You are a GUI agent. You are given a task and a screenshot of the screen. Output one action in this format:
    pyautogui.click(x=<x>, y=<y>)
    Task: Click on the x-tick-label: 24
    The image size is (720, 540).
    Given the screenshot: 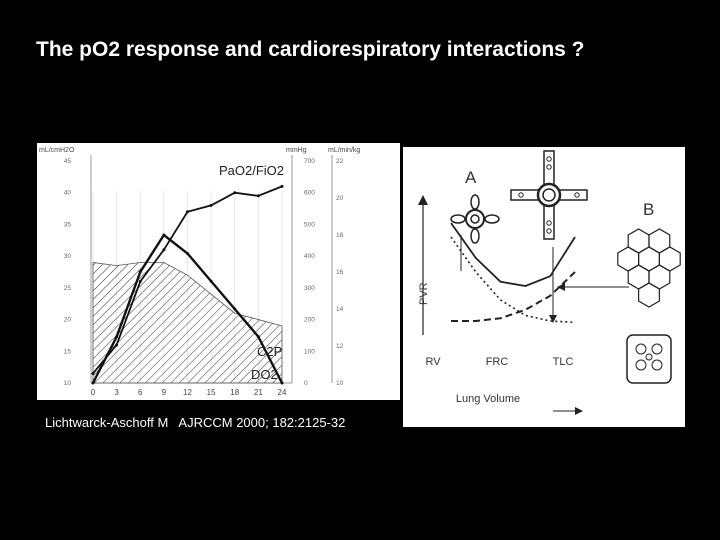 What is the action you would take?
    pyautogui.click(x=282, y=392)
    